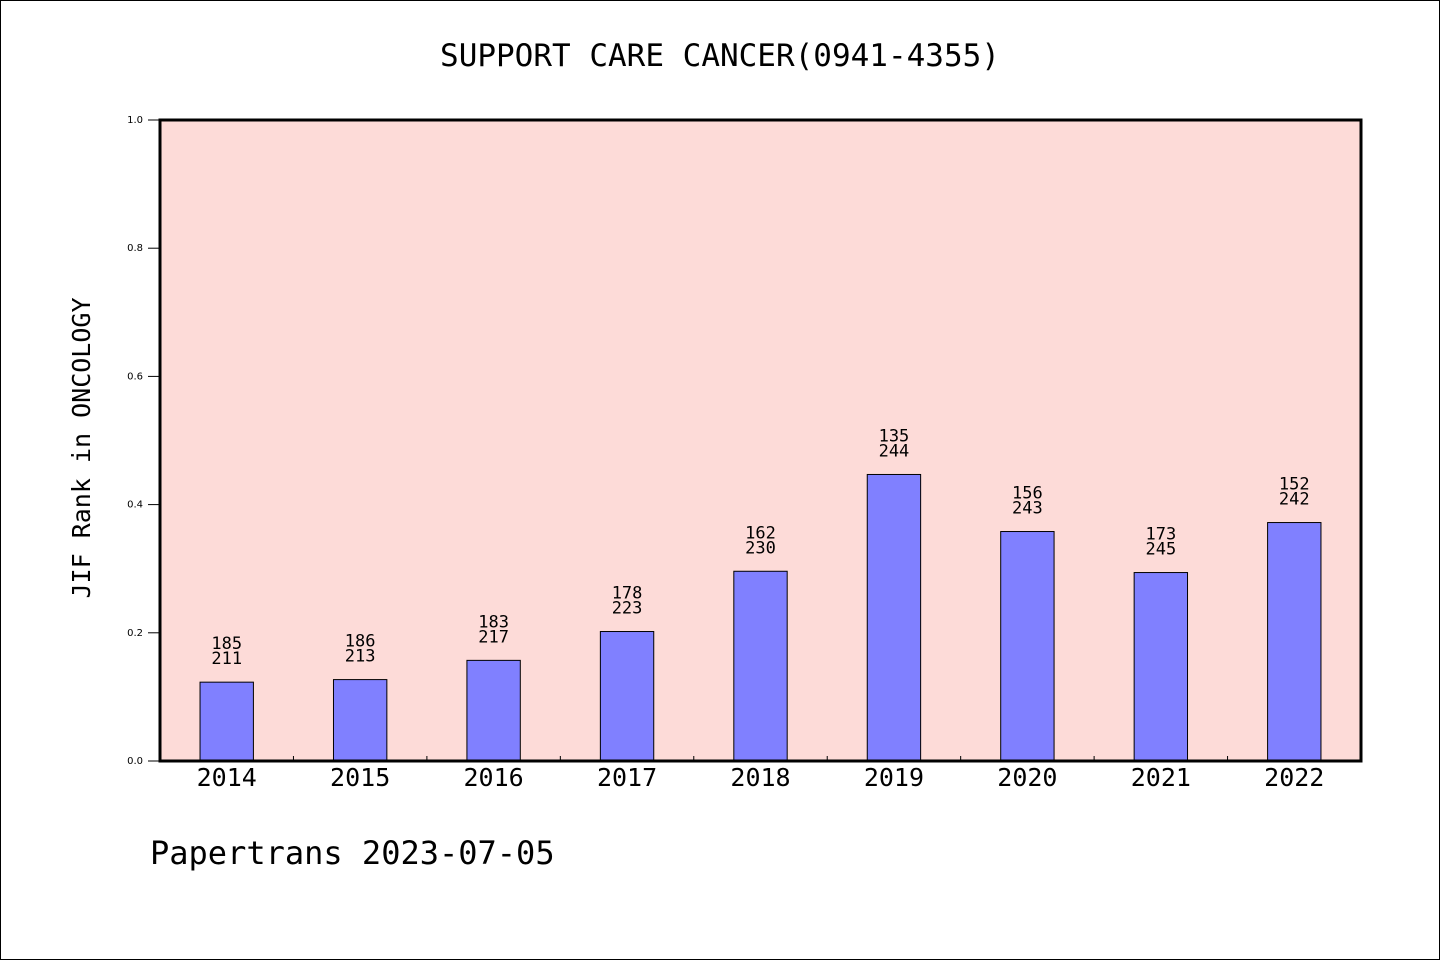 This screenshot has height=960, width=1440. I want to click on bar-2021, so click(1161, 667).